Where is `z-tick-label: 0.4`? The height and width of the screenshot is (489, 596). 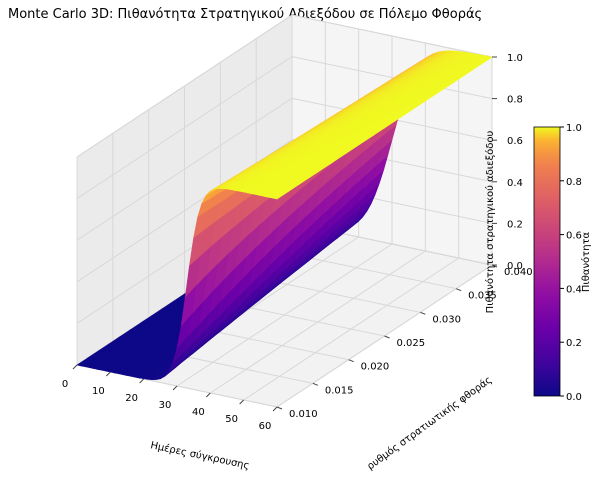
z-tick-label: 0.4 is located at coordinates (515, 183).